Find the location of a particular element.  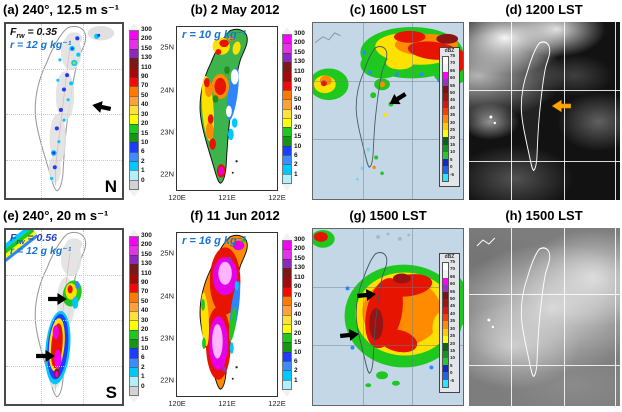

panel-h-satellite-image is located at coordinates (544, 317).